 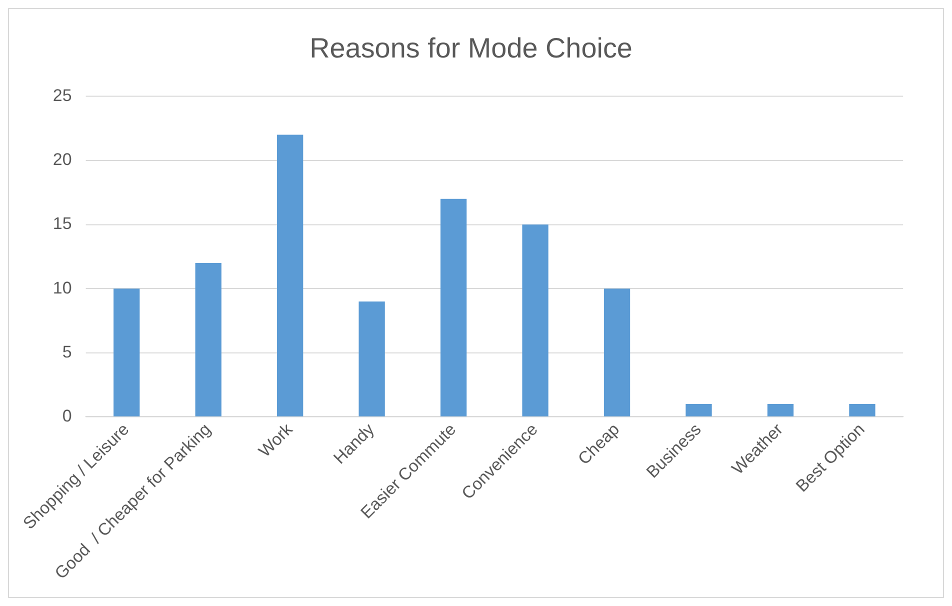 I want to click on y-tick-label: 15, so click(x=62, y=224).